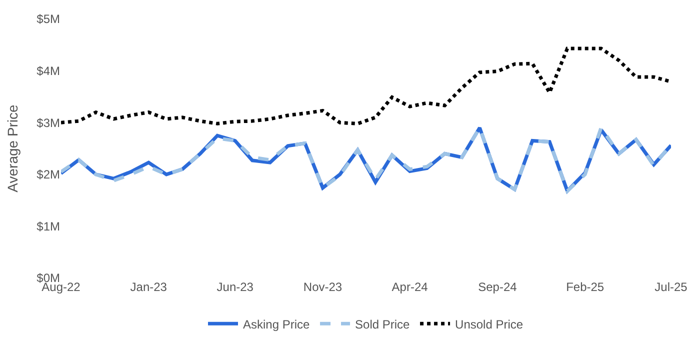 The image size is (700, 350). I want to click on x-tick-label: Apr-24, so click(410, 287).